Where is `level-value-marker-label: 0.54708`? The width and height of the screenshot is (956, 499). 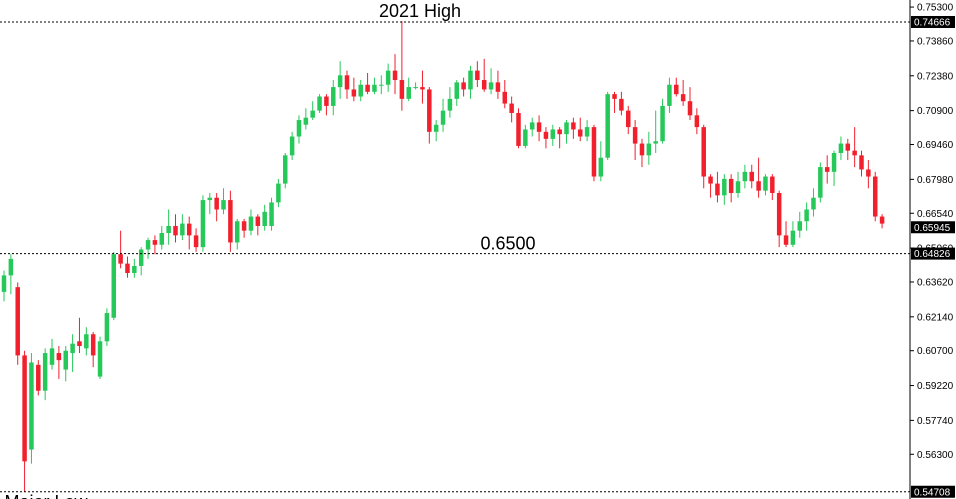
level-value-marker-label: 0.54708 is located at coordinates (932, 492).